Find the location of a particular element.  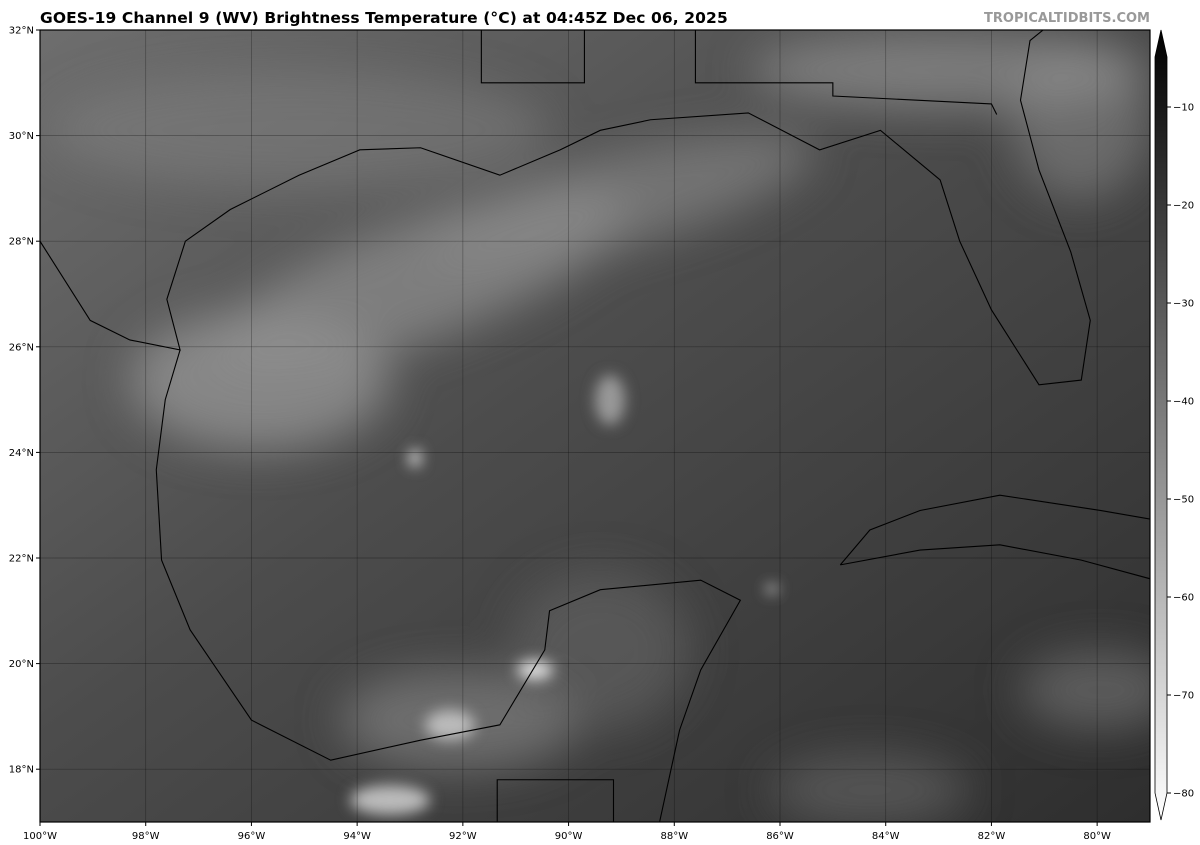

lon-tick-label: 98°W is located at coordinates (146, 836).